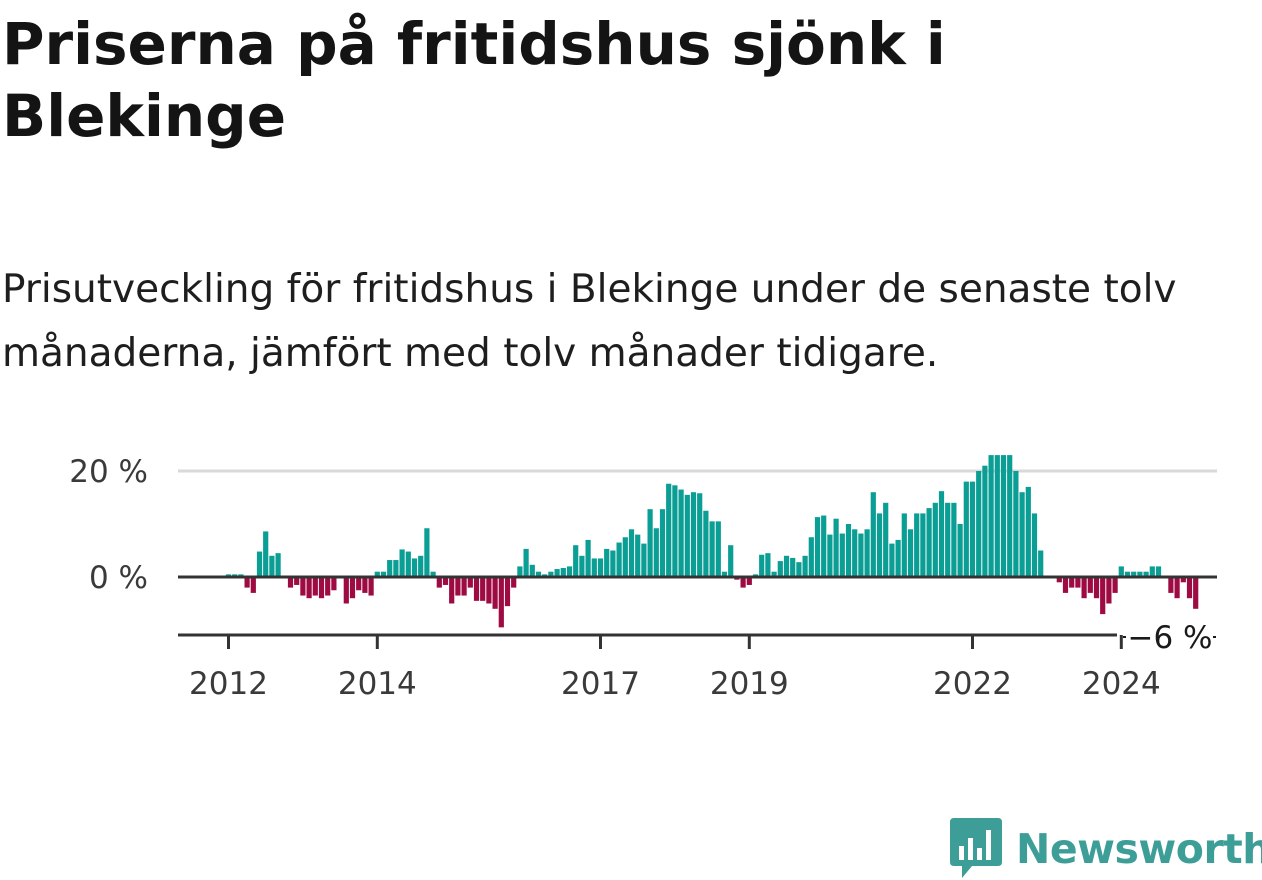  I want to click on x-tick-label: 2014, so click(377, 684).